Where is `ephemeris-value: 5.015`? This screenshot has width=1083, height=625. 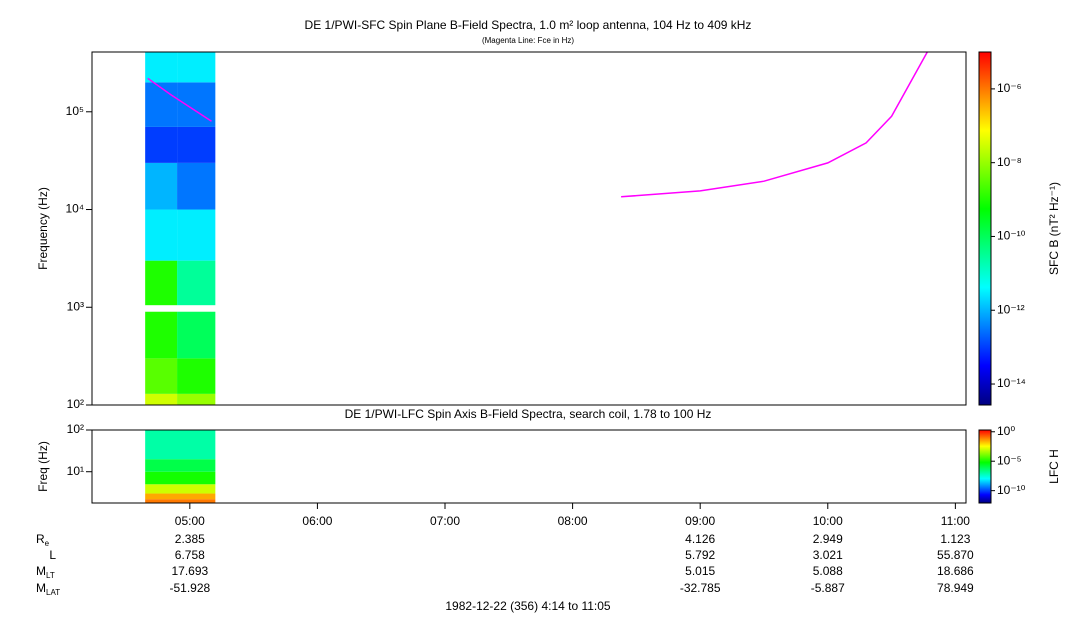 ephemeris-value: 5.015 is located at coordinates (700, 571).